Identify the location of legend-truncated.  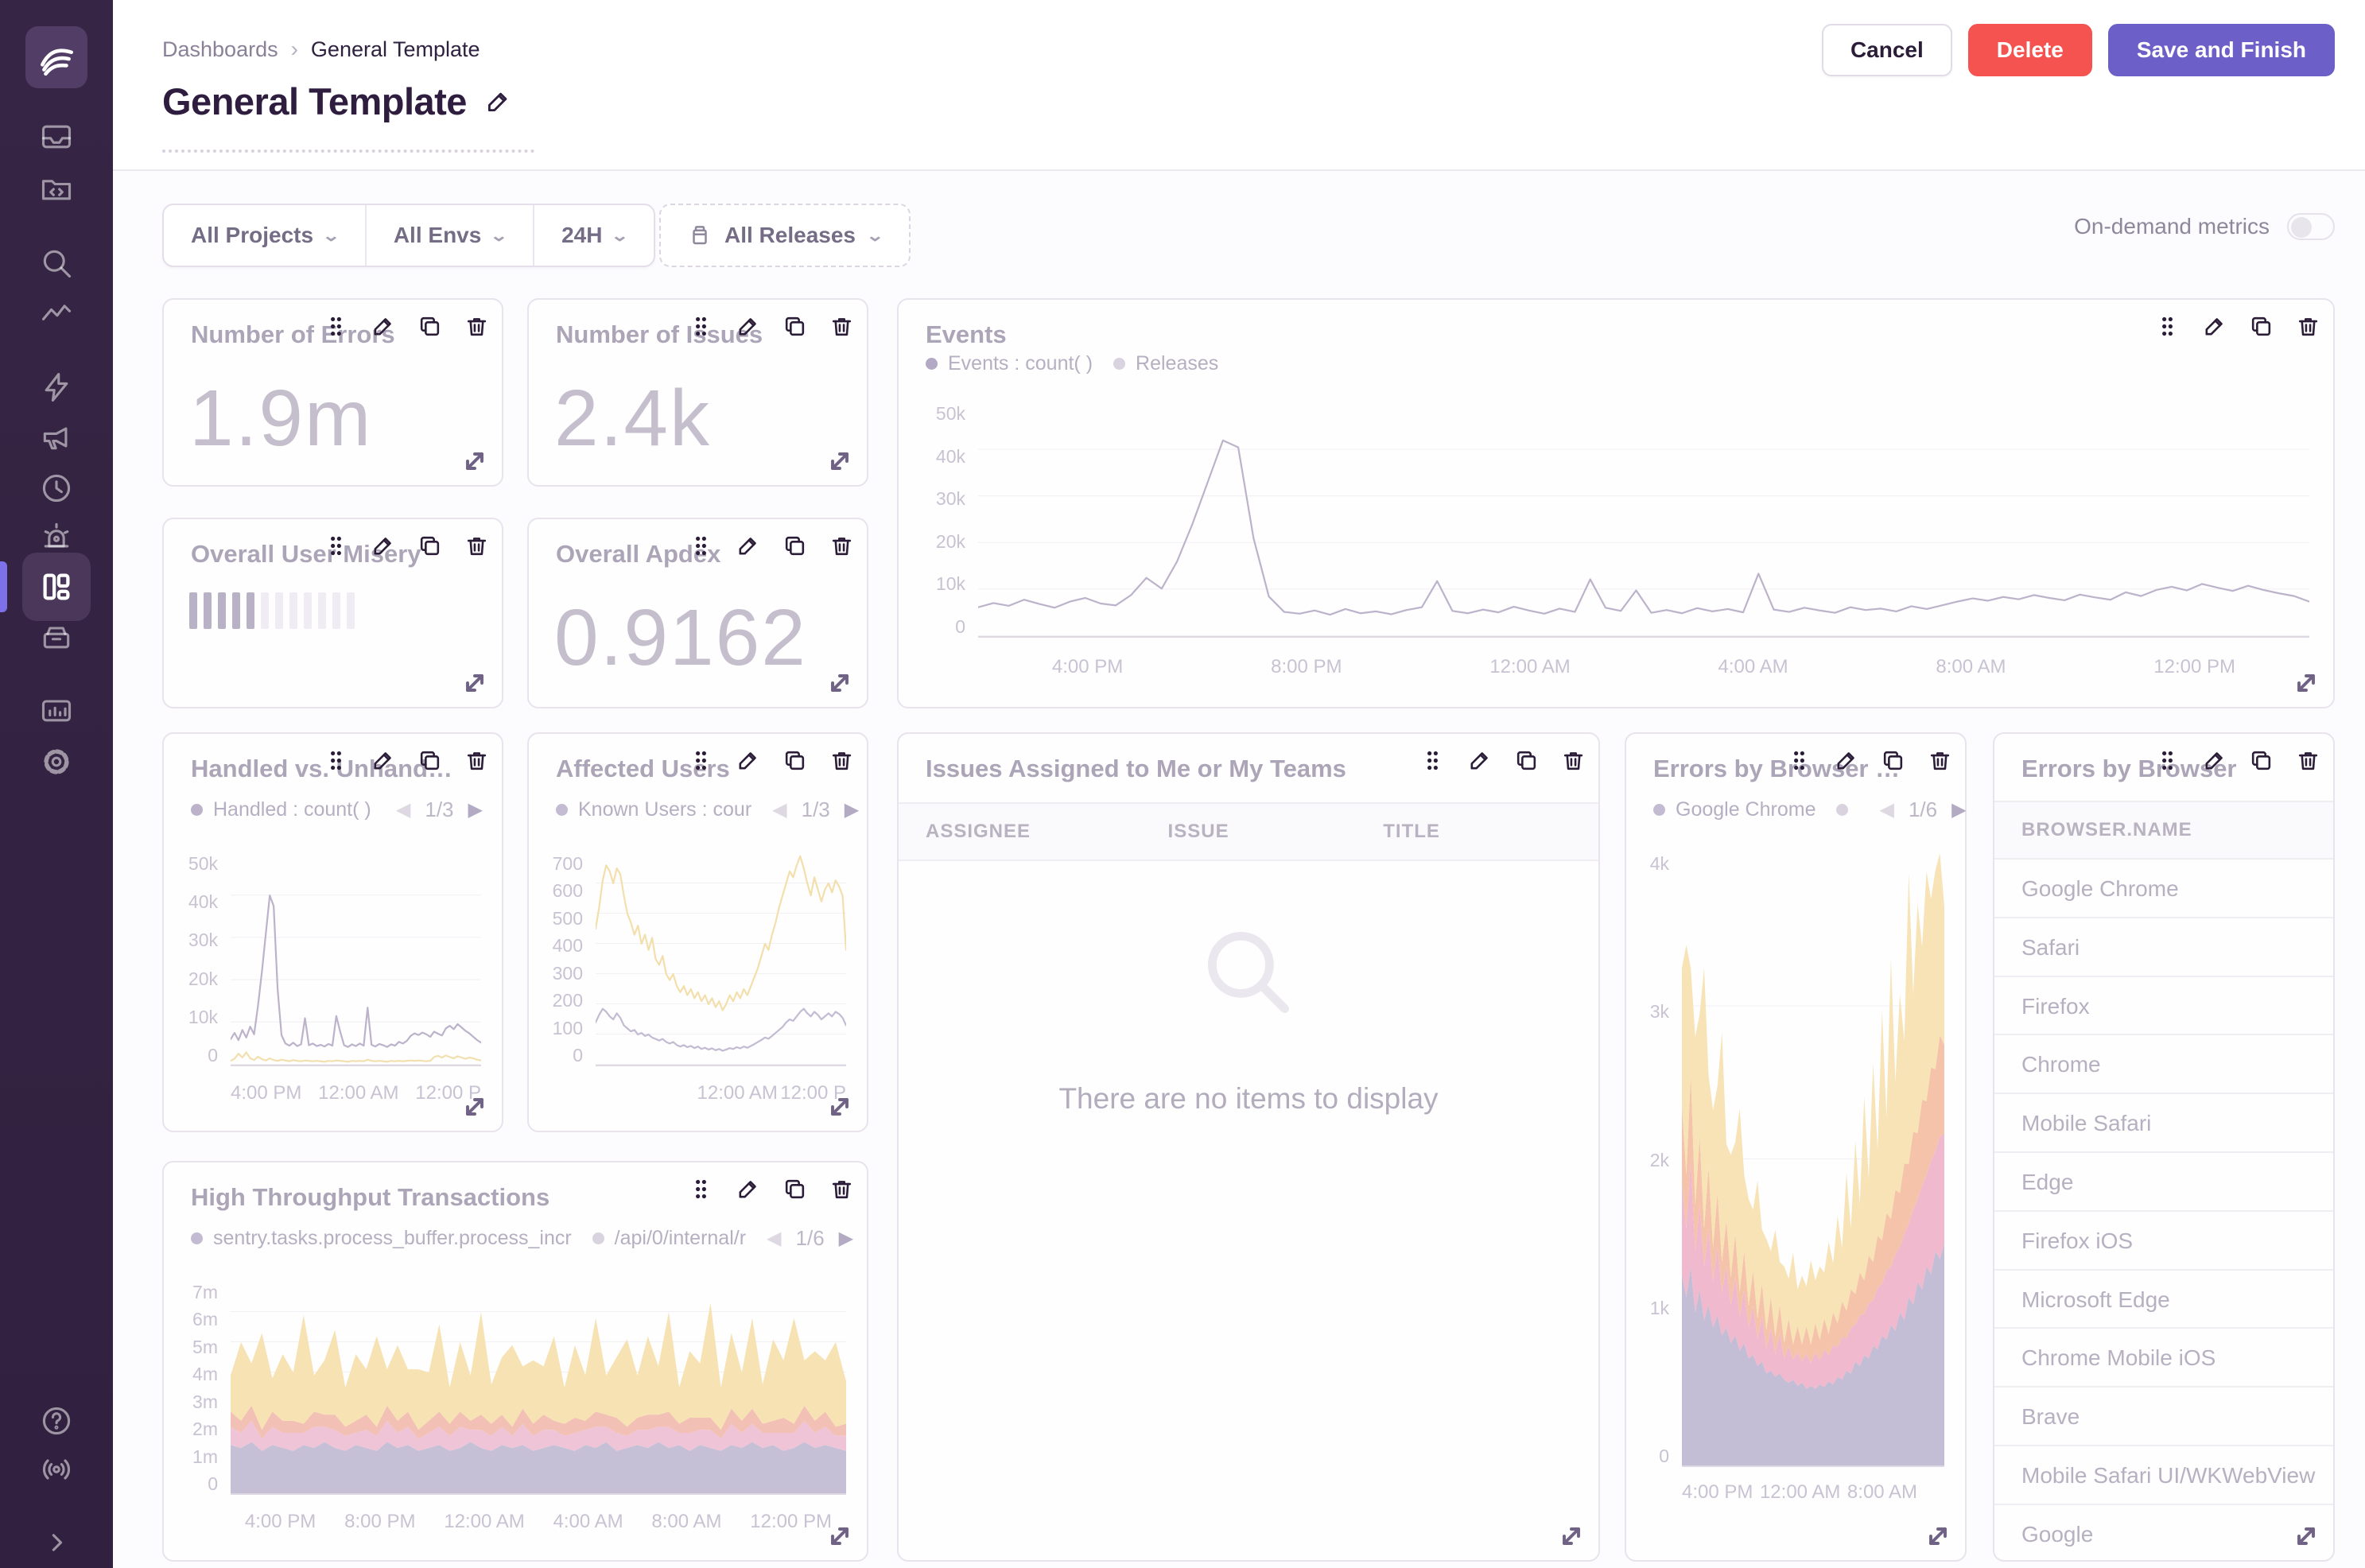
(1847, 810).